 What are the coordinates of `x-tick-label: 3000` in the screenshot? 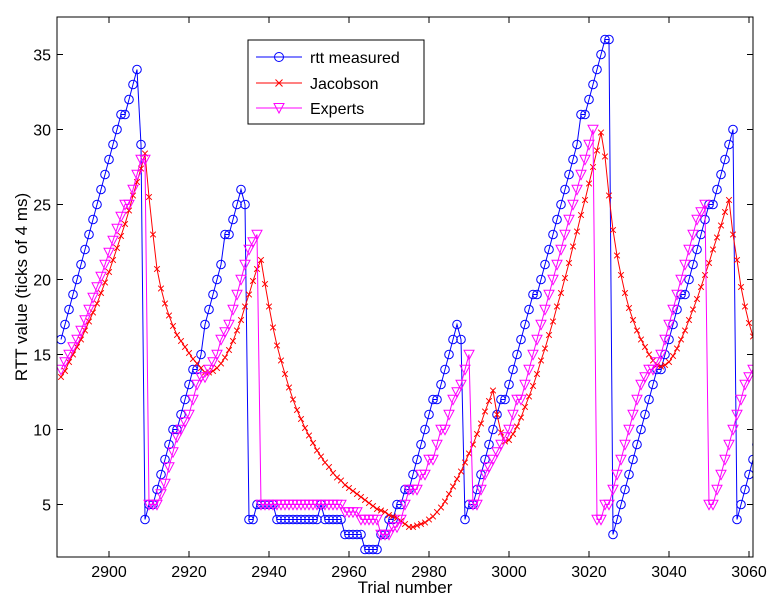 It's located at (509, 572).